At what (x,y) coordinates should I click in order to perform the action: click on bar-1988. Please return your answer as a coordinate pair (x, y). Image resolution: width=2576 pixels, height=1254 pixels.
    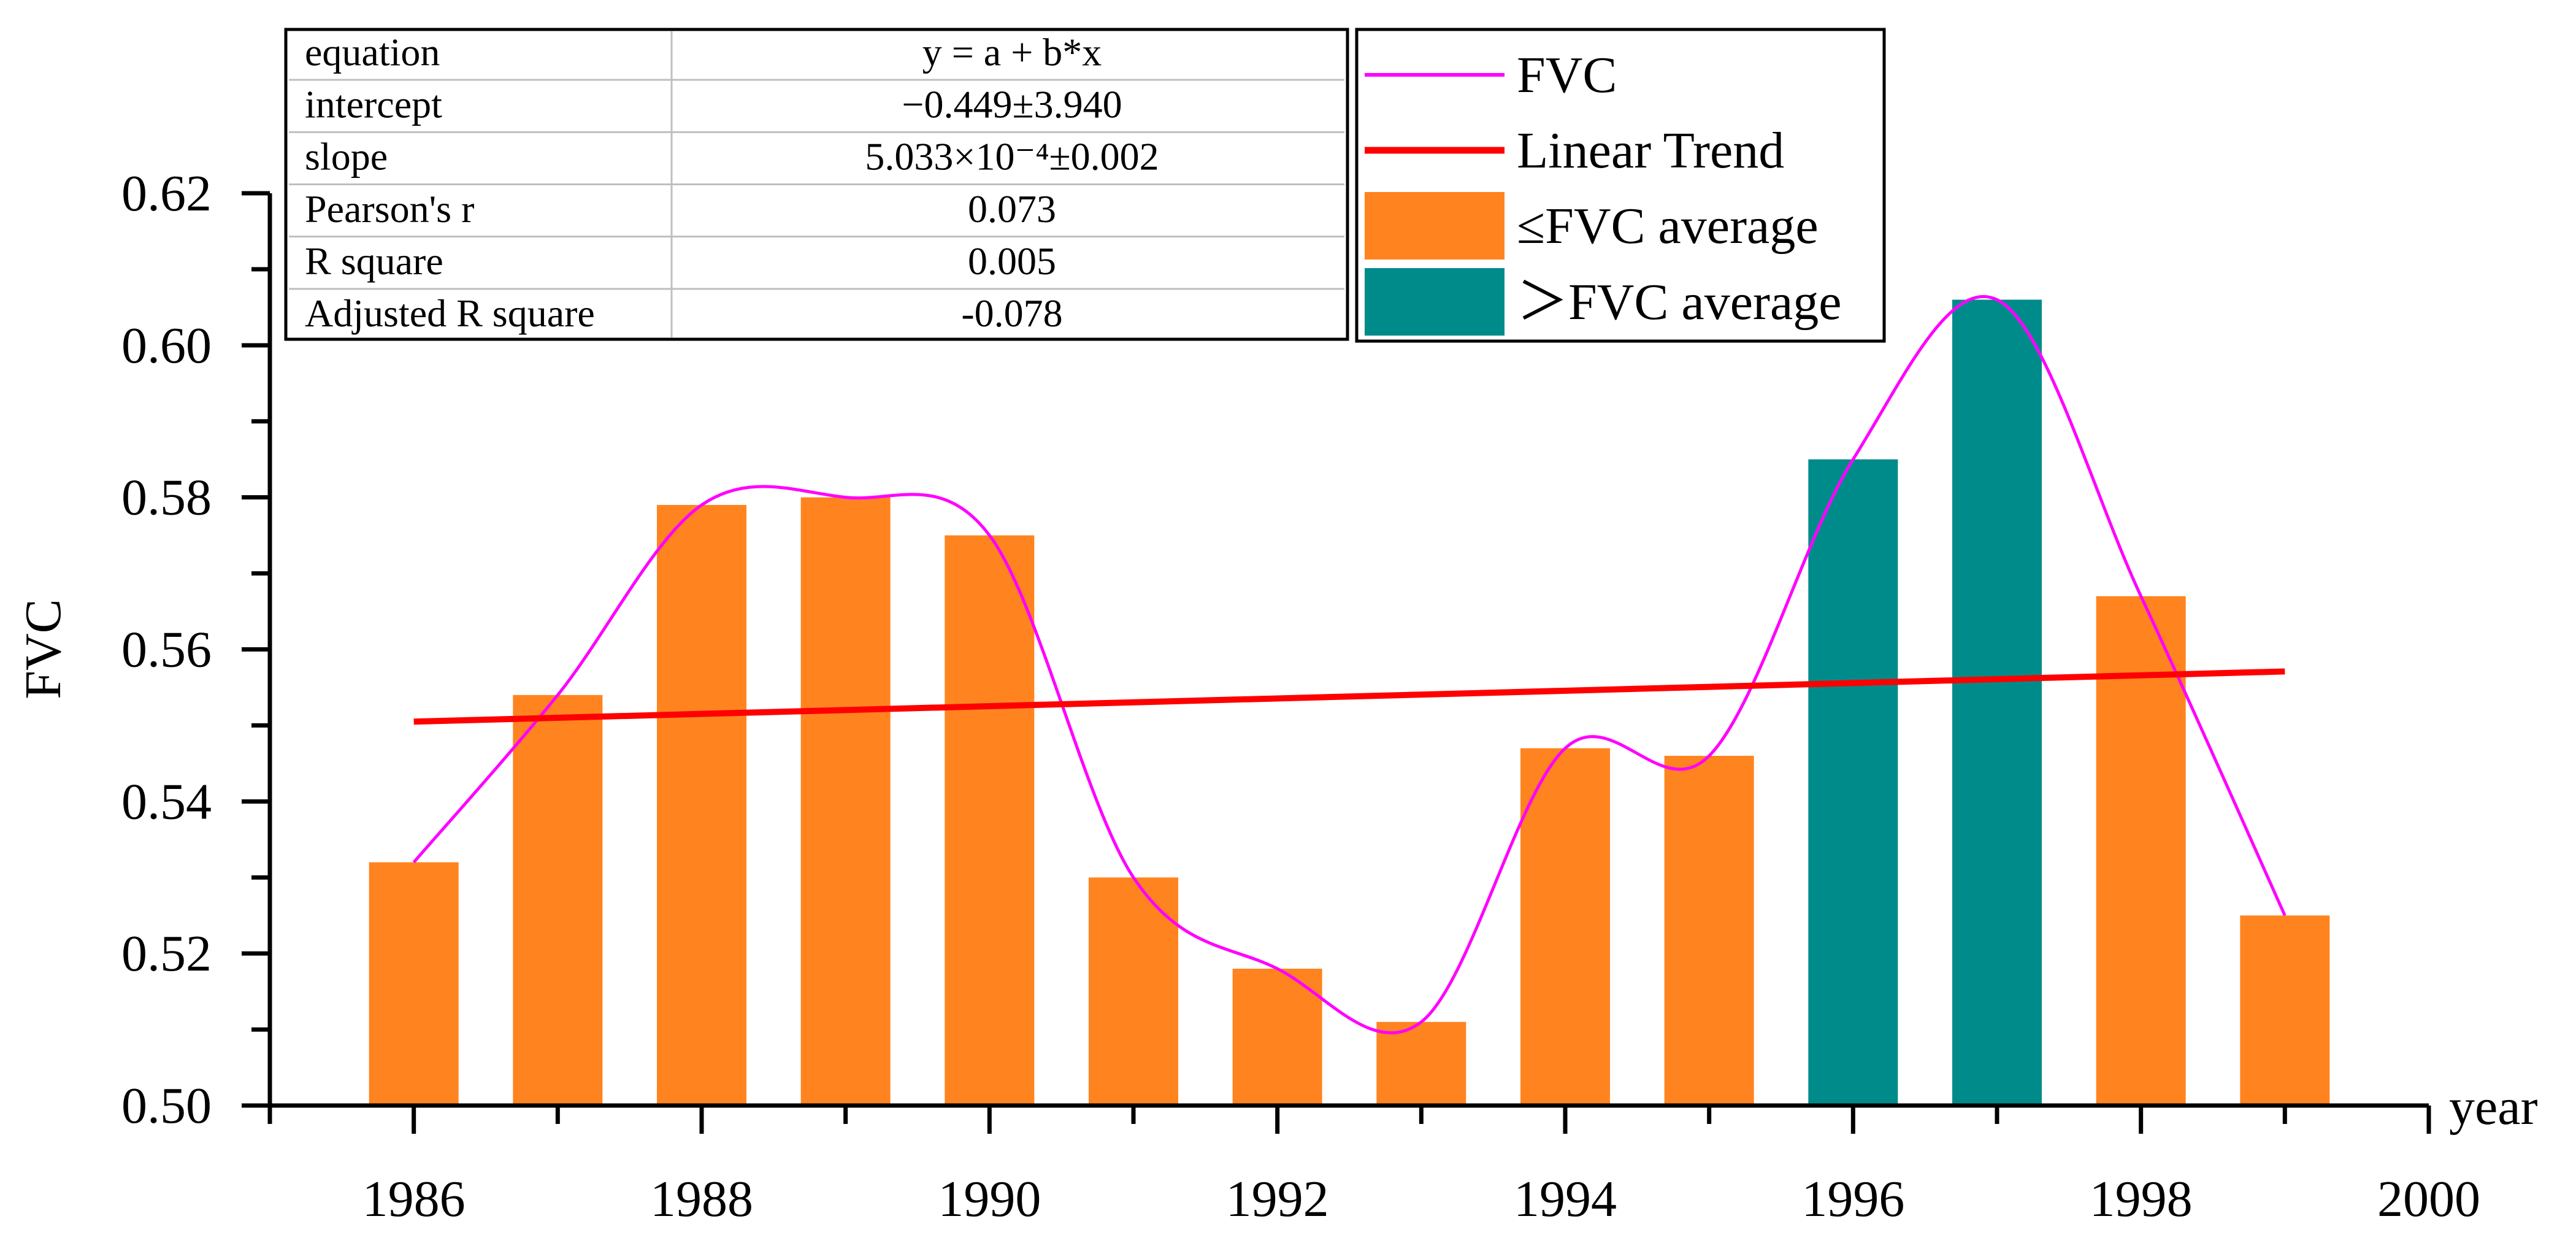
    Looking at the image, I should click on (701, 805).